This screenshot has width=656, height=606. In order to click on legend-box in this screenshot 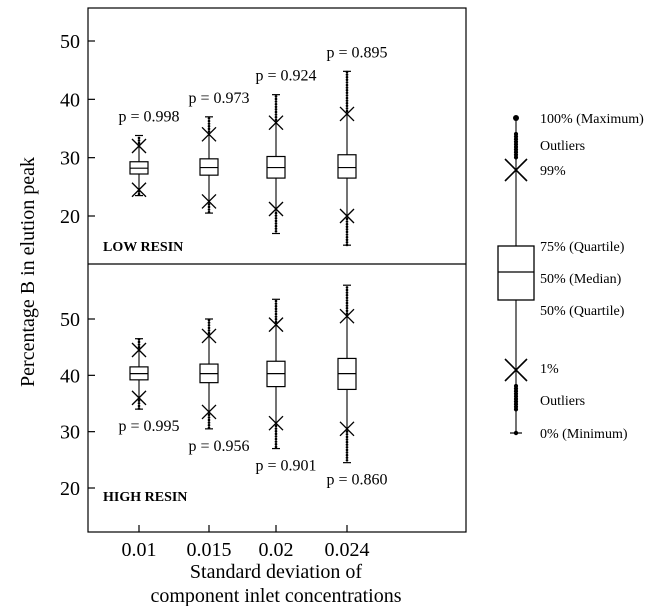, I will do `click(516, 273)`.